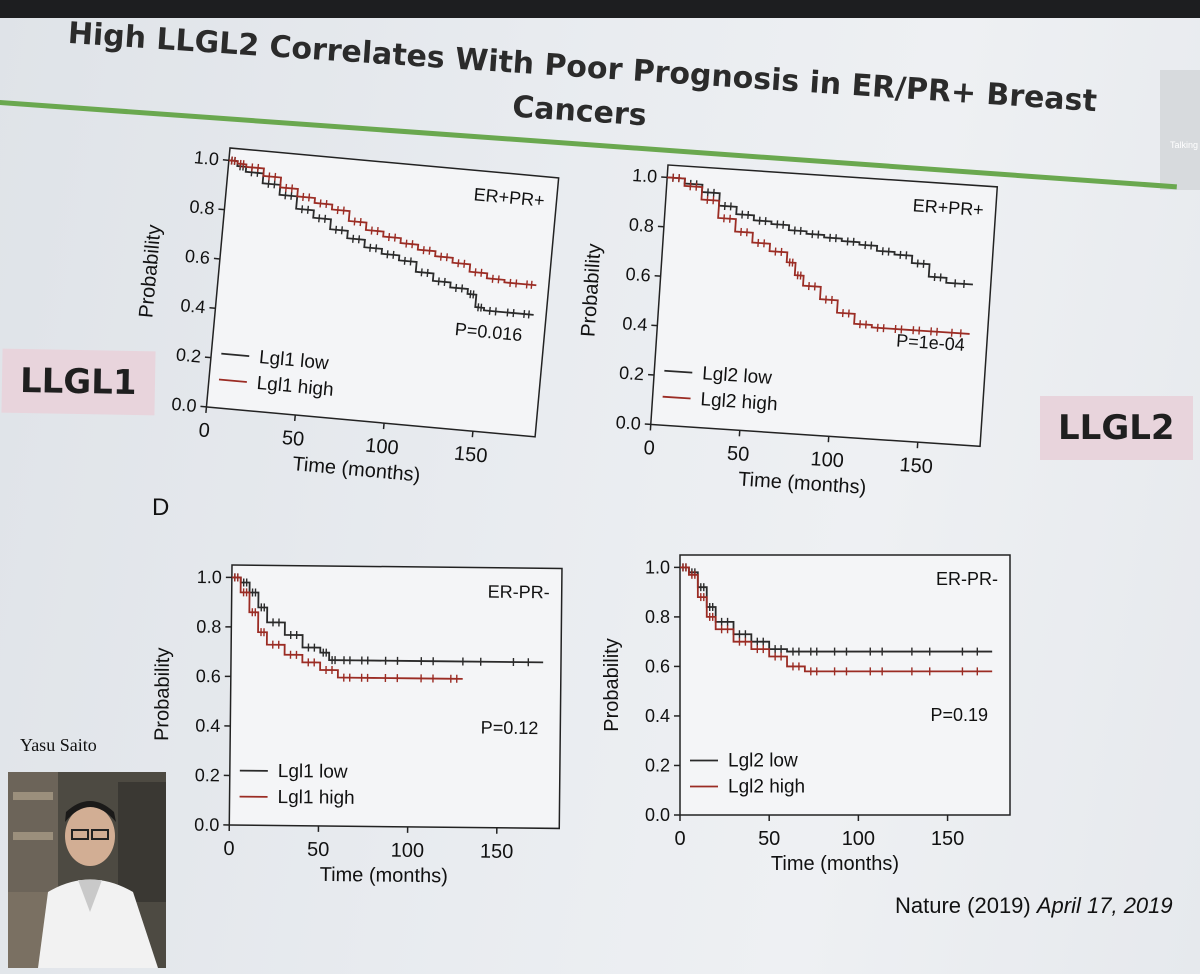  What do you see at coordinates (207, 726) in the screenshot?
I see `y-tick-label: 0.4` at bounding box center [207, 726].